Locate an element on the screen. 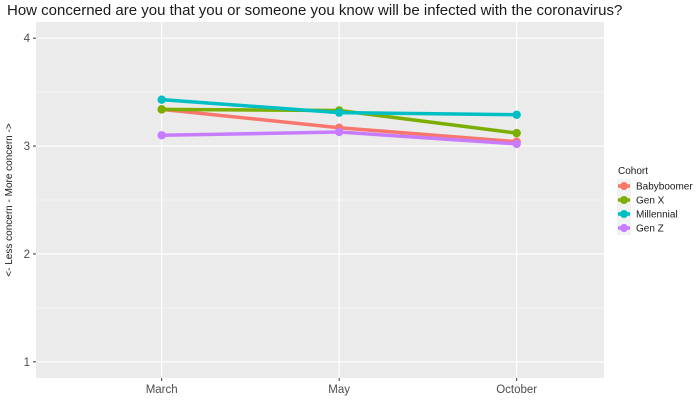  legend-key-point-gen-x is located at coordinates (624, 200).